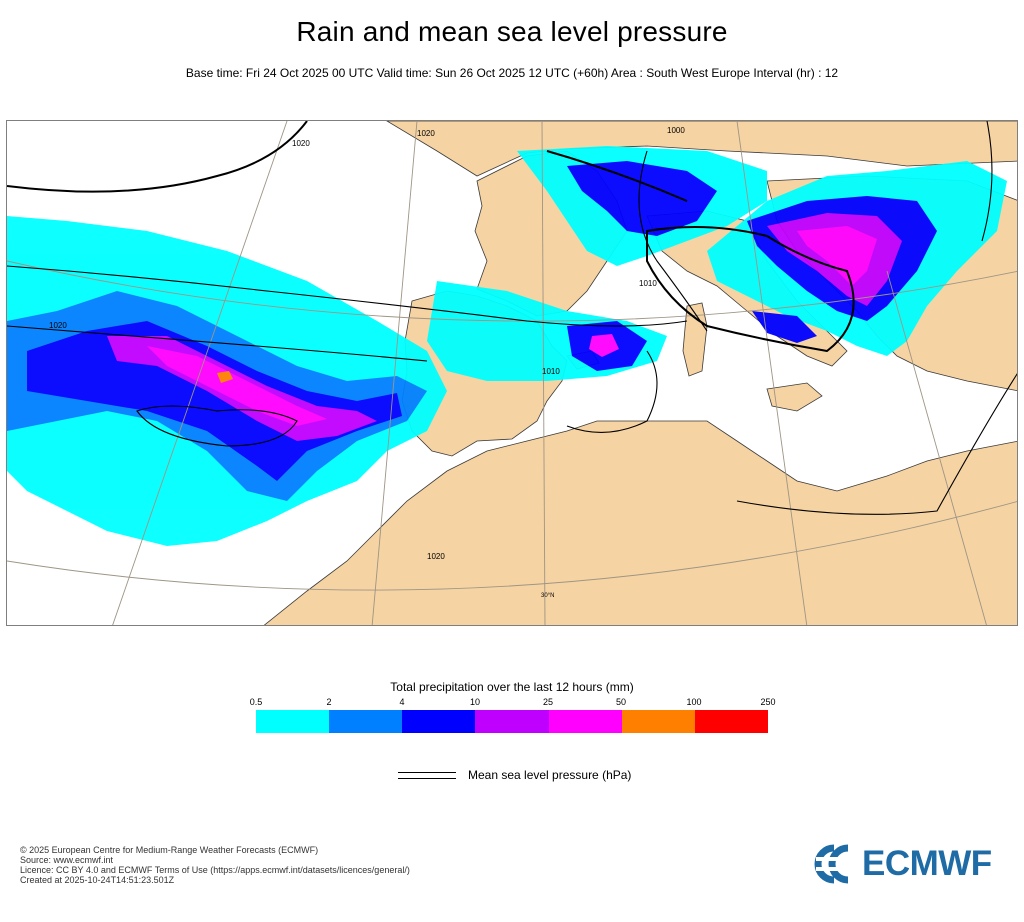 The height and width of the screenshot is (922, 1024). What do you see at coordinates (768, 702) in the screenshot?
I see `scale-tick: 250` at bounding box center [768, 702].